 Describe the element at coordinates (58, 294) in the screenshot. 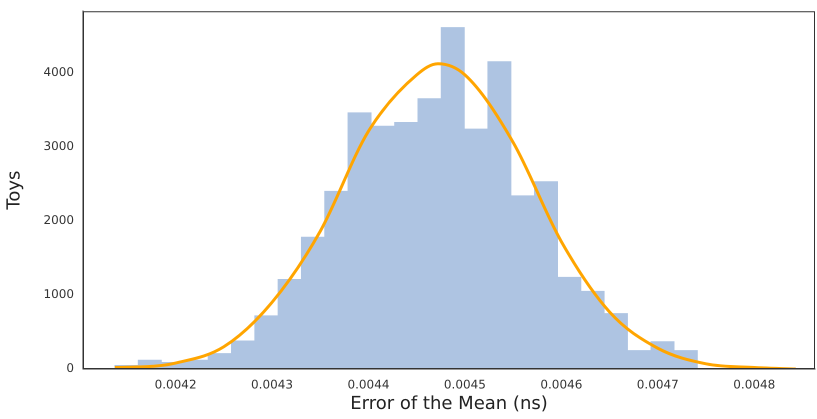

I see `y-tick-label: 1000` at that location.